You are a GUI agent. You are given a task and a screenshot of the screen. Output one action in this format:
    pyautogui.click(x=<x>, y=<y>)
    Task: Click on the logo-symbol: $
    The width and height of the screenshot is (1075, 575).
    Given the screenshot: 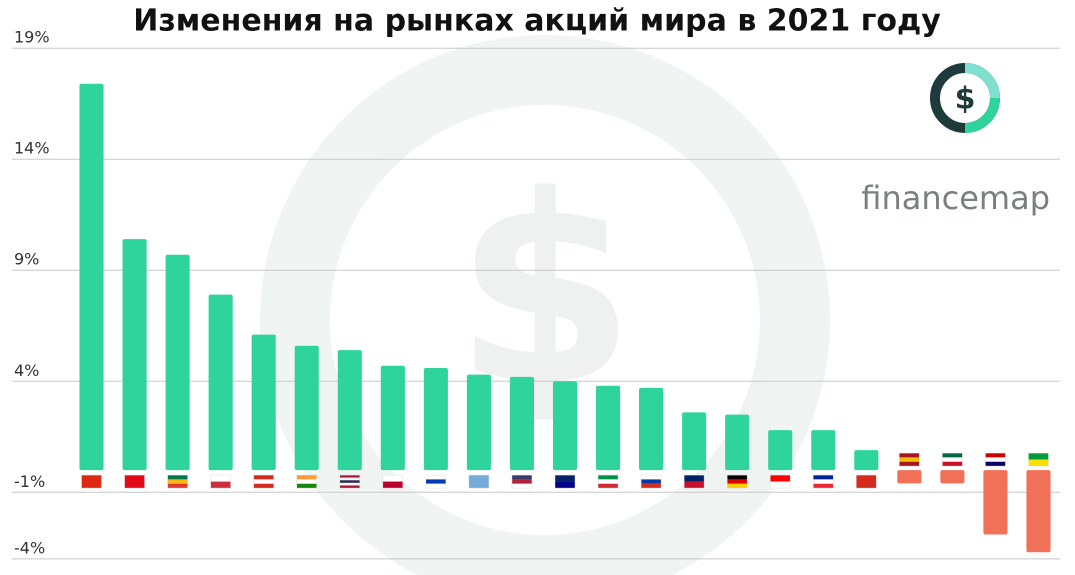 What is the action you would take?
    pyautogui.click(x=965, y=99)
    